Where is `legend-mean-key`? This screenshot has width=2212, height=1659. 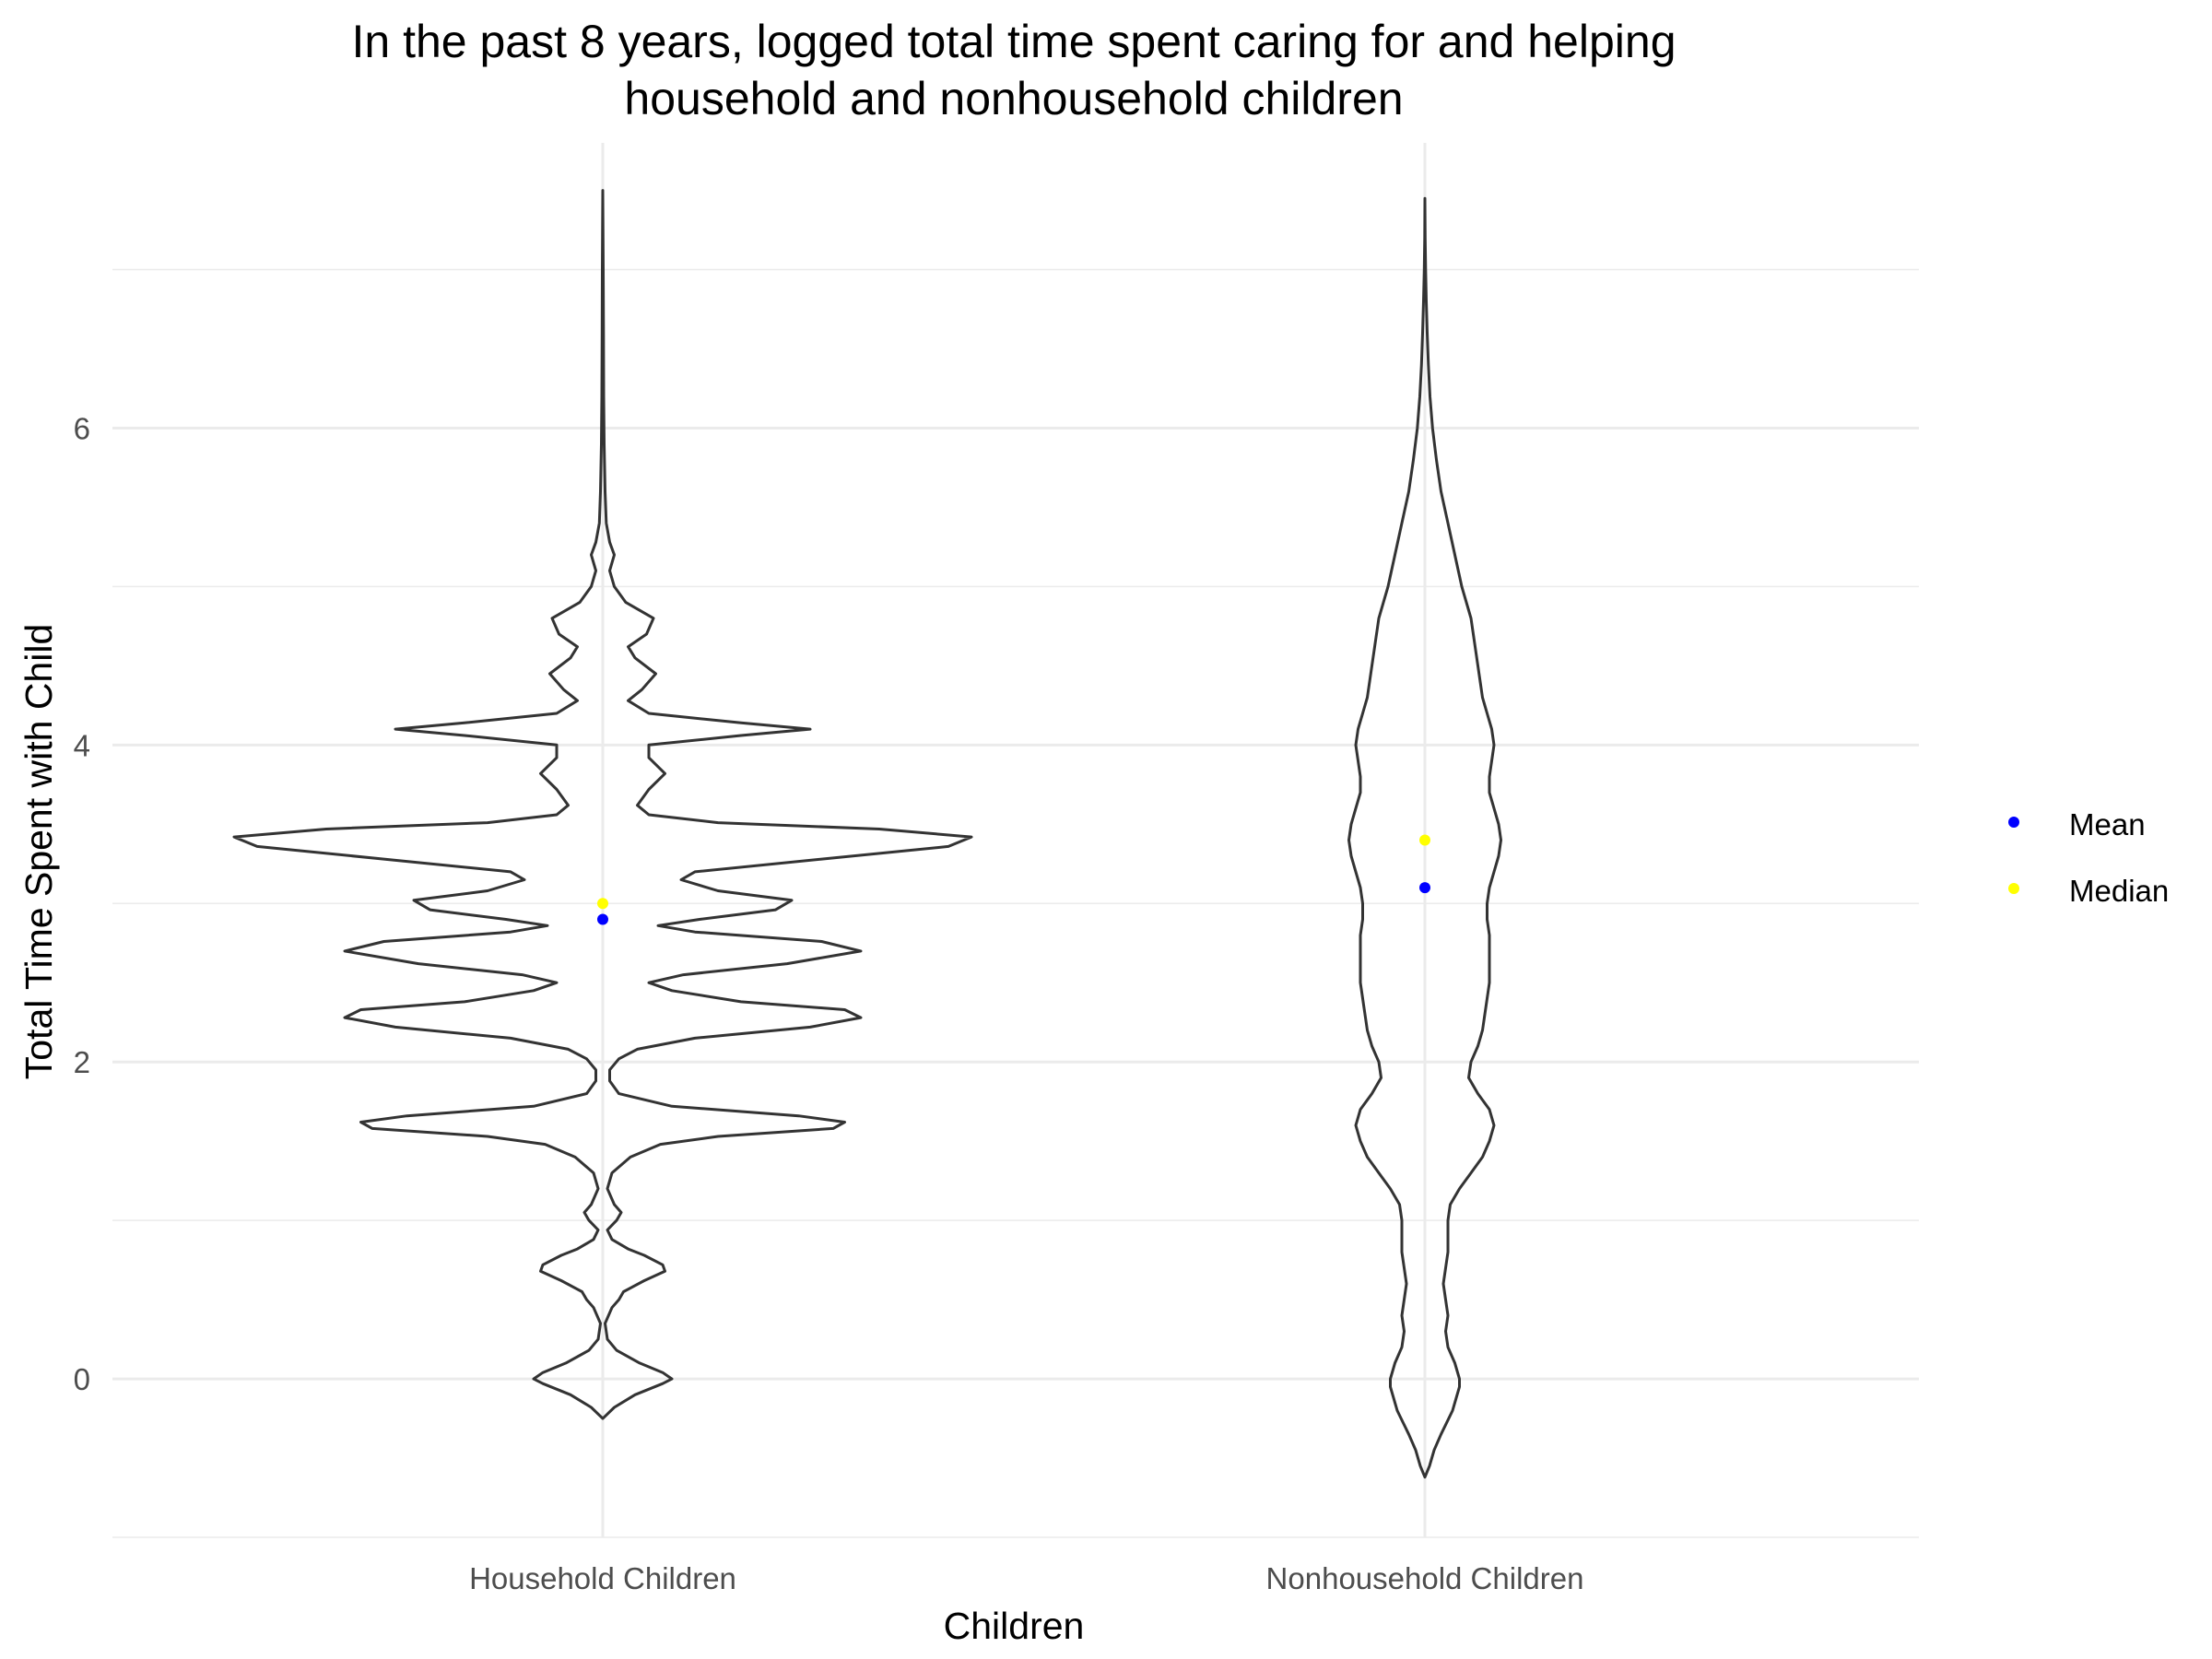
legend-mean-key is located at coordinates (2013, 822).